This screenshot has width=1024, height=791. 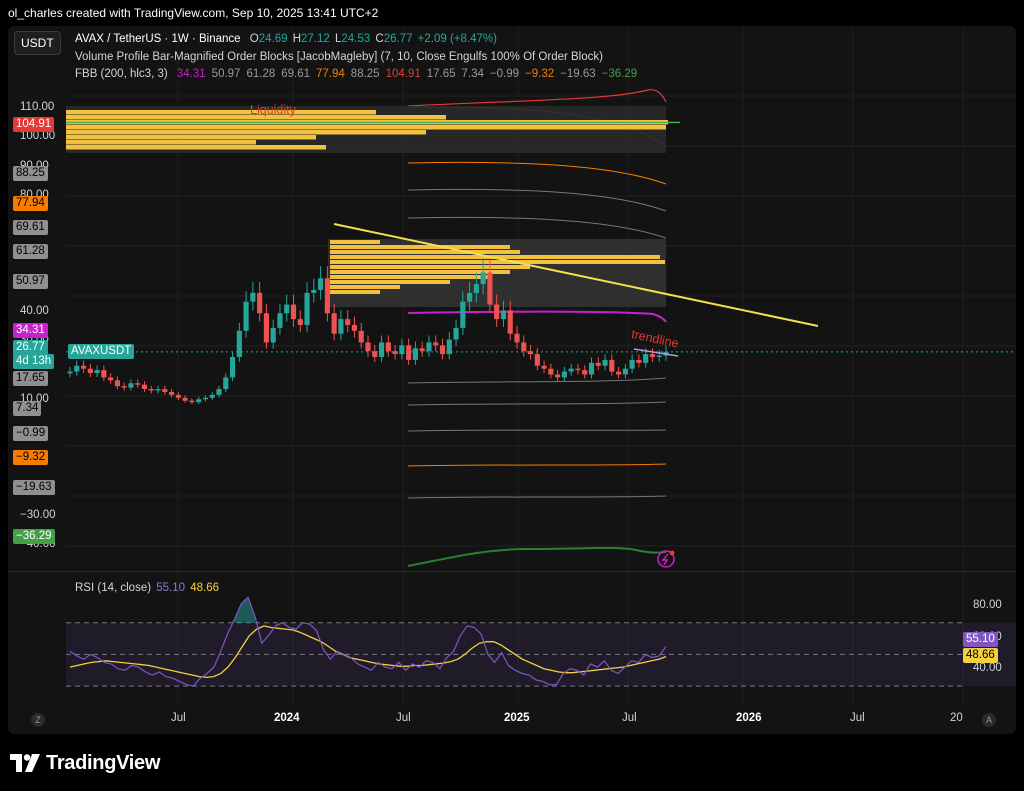 I want to click on fbb-basis-line, so click(x=537, y=316).